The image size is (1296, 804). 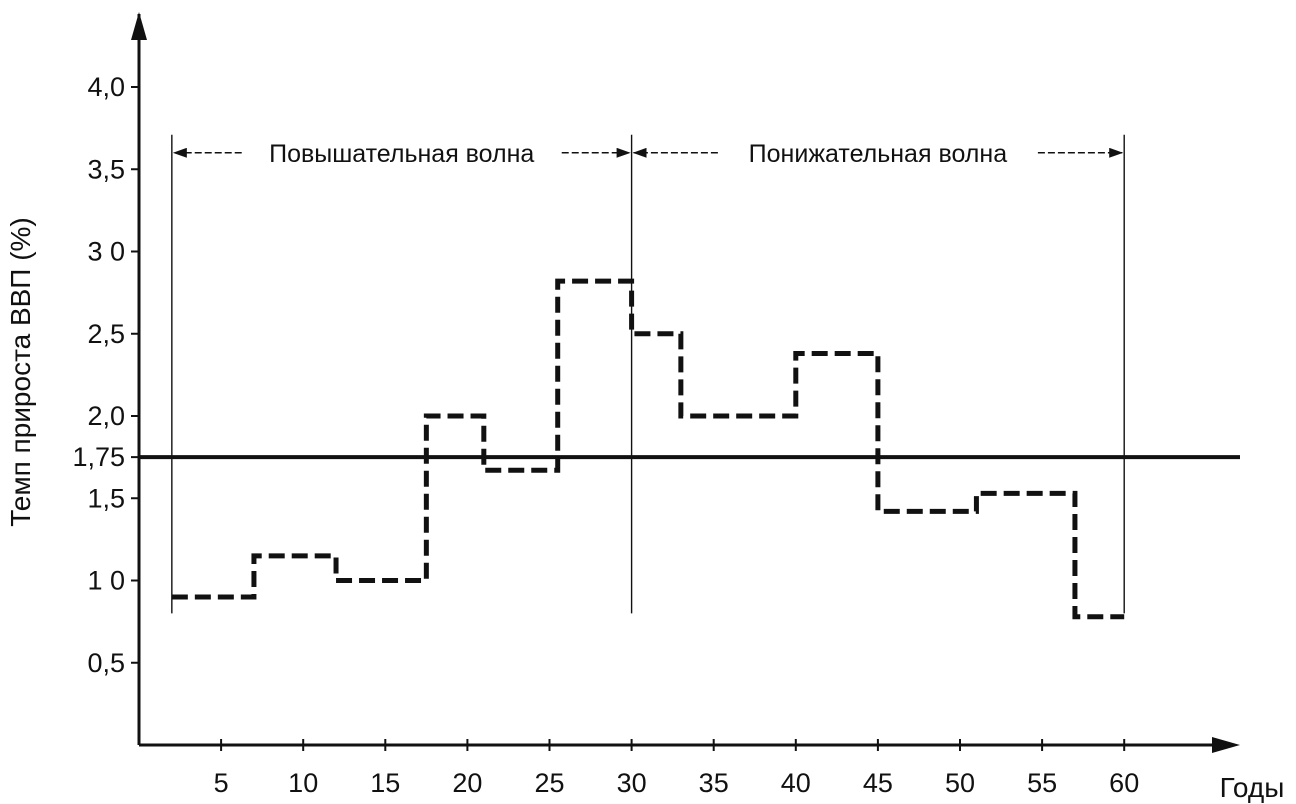 What do you see at coordinates (648, 154) in the screenshot?
I see `annotations-layer: Повышательная волна Понижательная волна` at bounding box center [648, 154].